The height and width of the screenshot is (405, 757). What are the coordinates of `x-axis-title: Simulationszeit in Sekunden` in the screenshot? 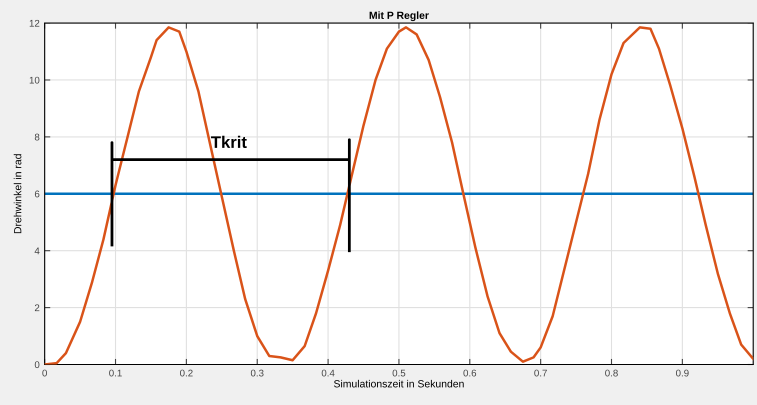 It's located at (399, 384).